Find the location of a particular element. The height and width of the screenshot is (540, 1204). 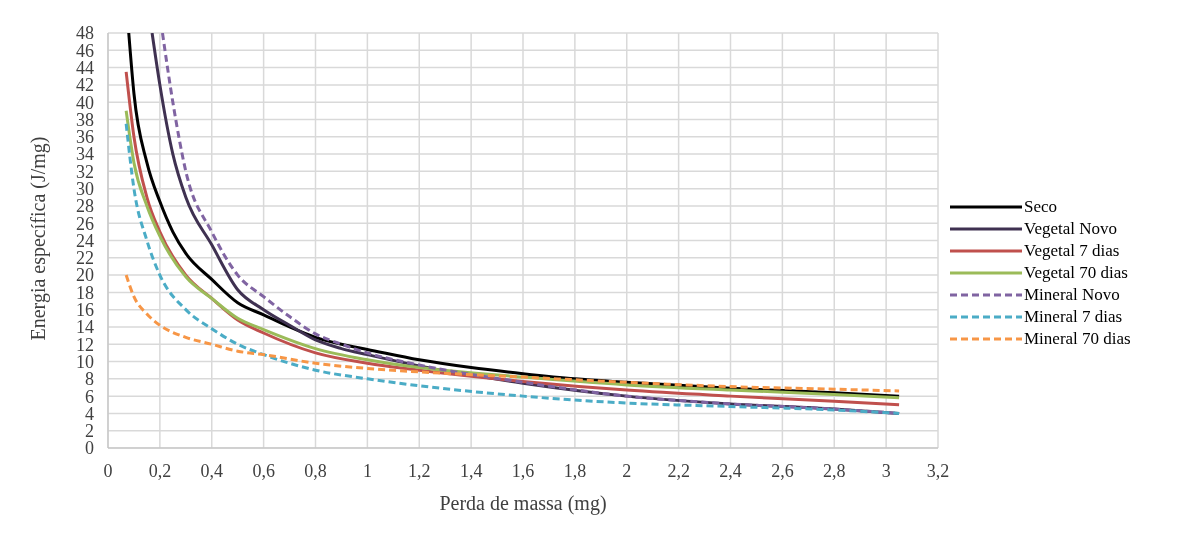

x-tick-label: 0,8 is located at coordinates (315, 470).